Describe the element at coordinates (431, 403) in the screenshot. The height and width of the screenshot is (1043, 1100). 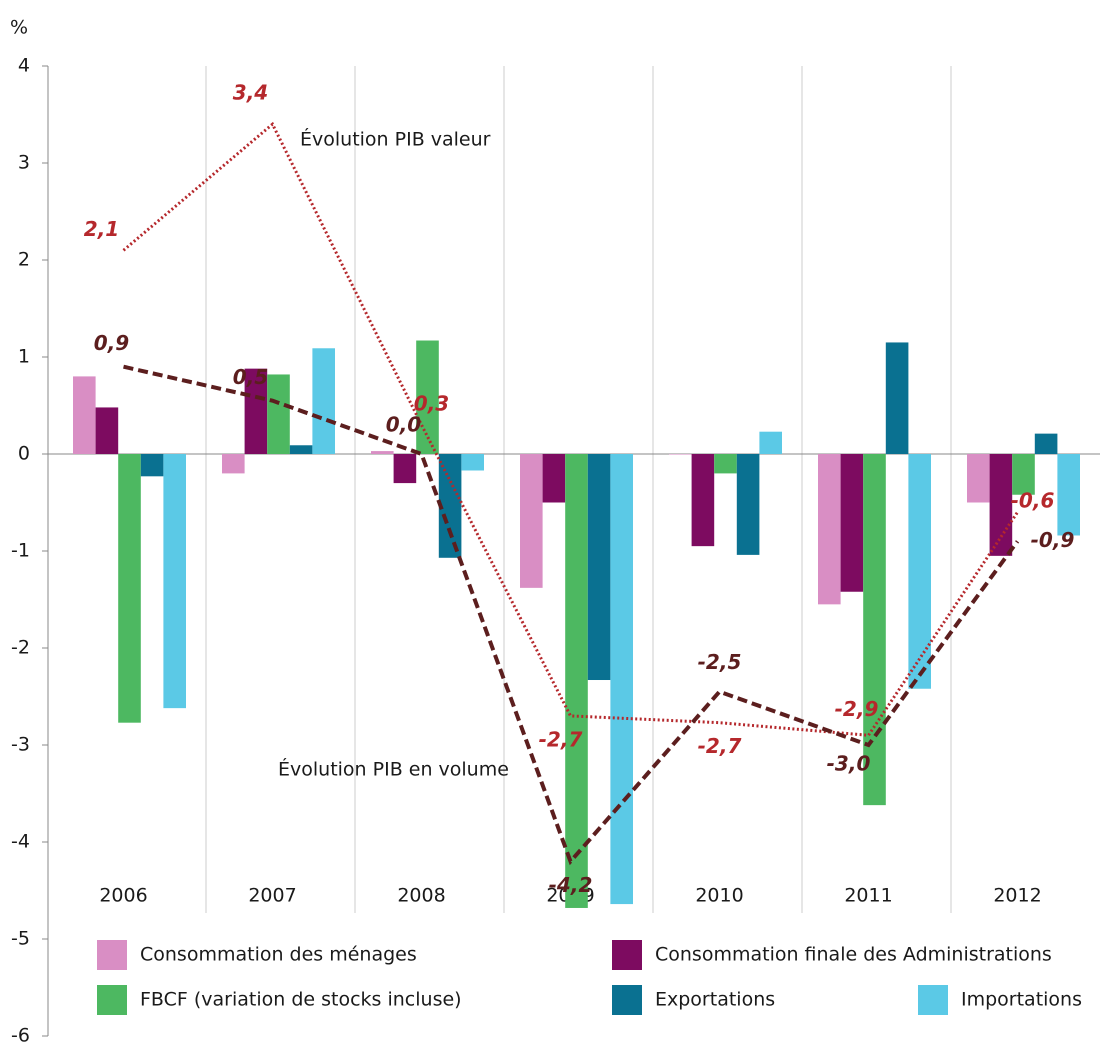
I see `data-label: 0,3` at that location.